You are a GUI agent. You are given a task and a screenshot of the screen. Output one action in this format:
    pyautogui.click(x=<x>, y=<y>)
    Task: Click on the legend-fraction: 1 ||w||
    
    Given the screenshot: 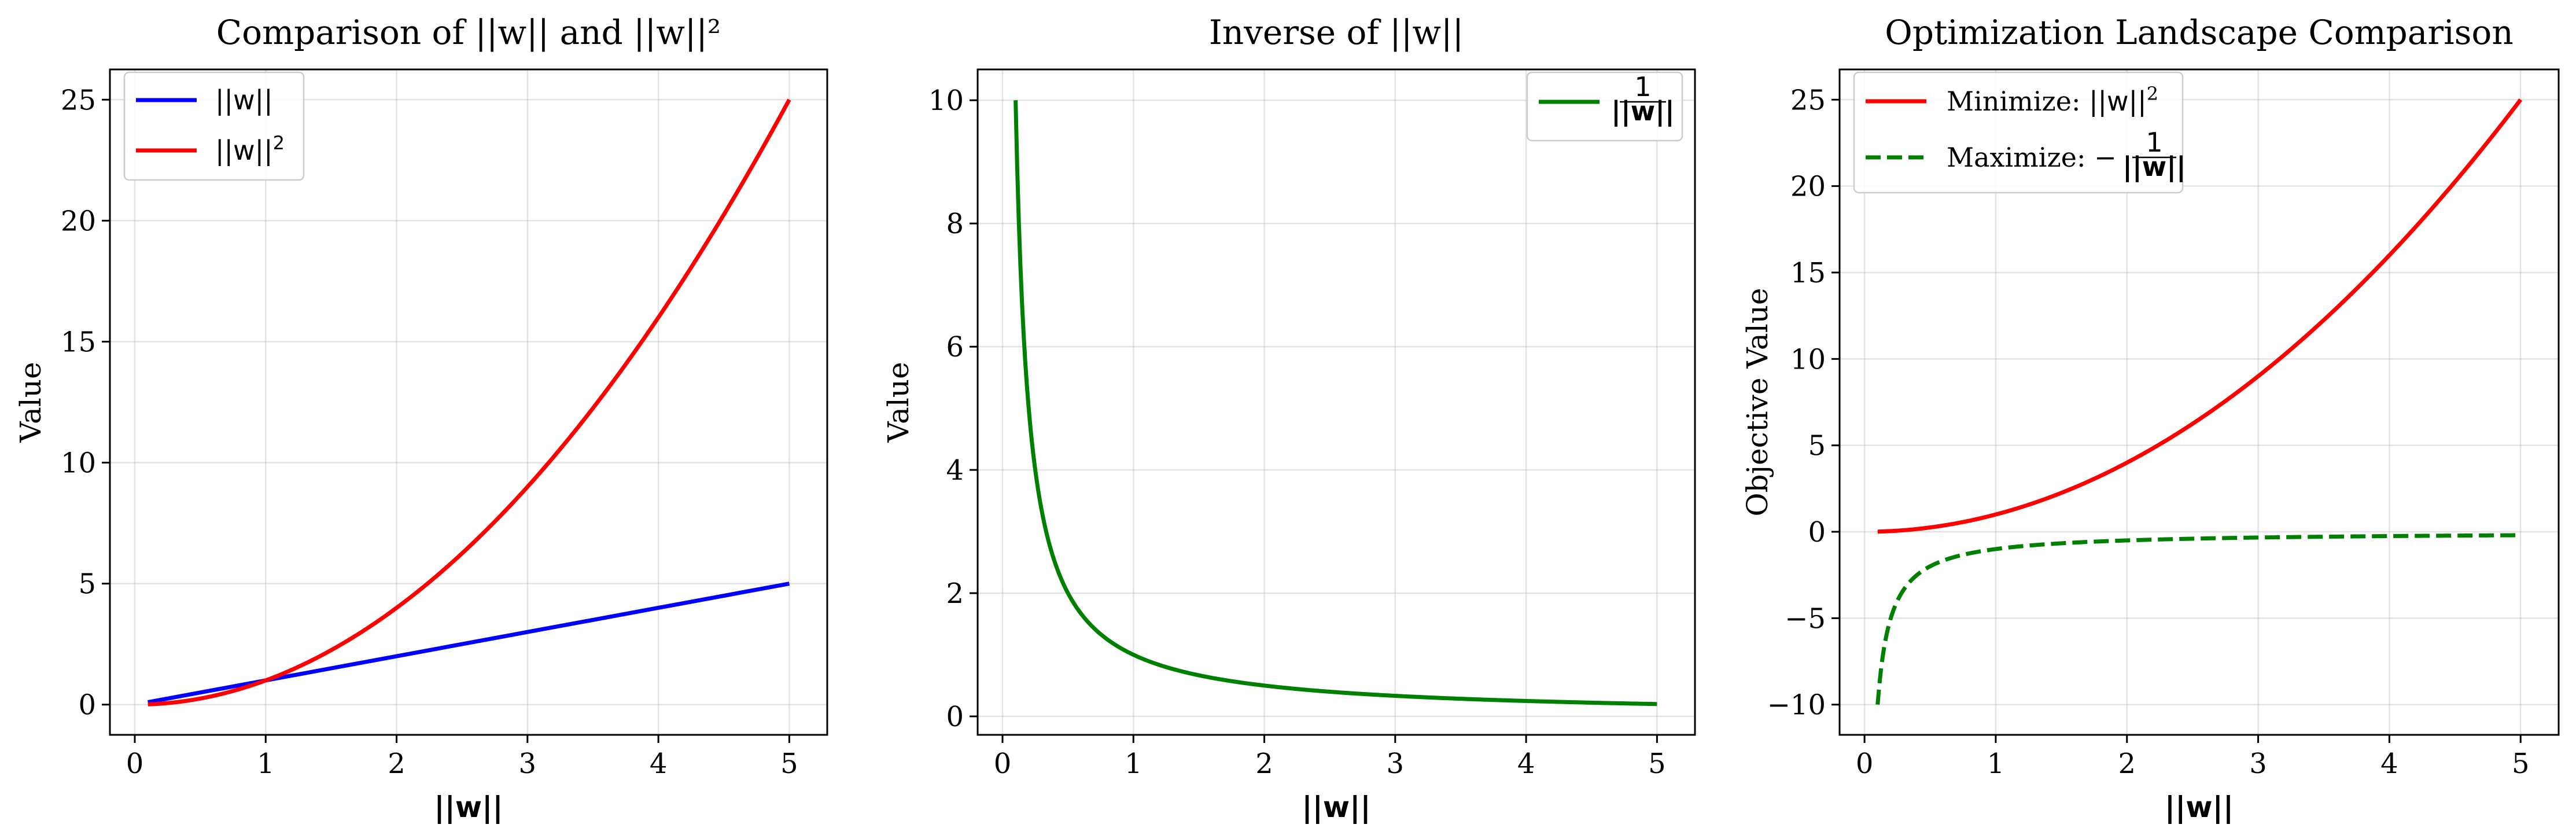 What is the action you would take?
    pyautogui.click(x=2154, y=155)
    